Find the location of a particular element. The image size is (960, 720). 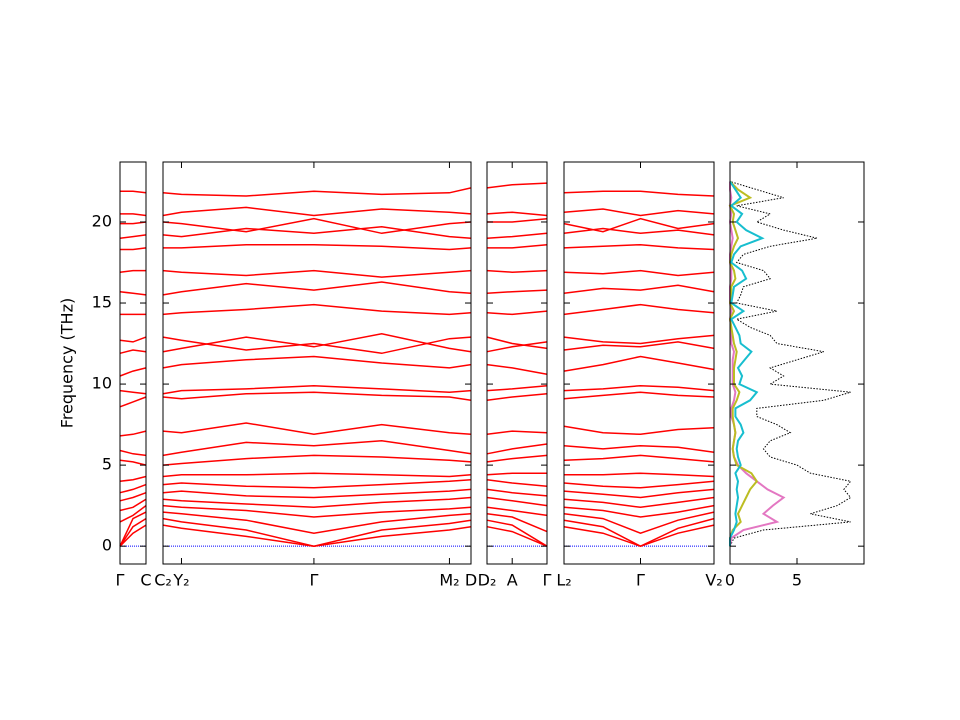

x-tick-label: D is located at coordinates (471, 580).